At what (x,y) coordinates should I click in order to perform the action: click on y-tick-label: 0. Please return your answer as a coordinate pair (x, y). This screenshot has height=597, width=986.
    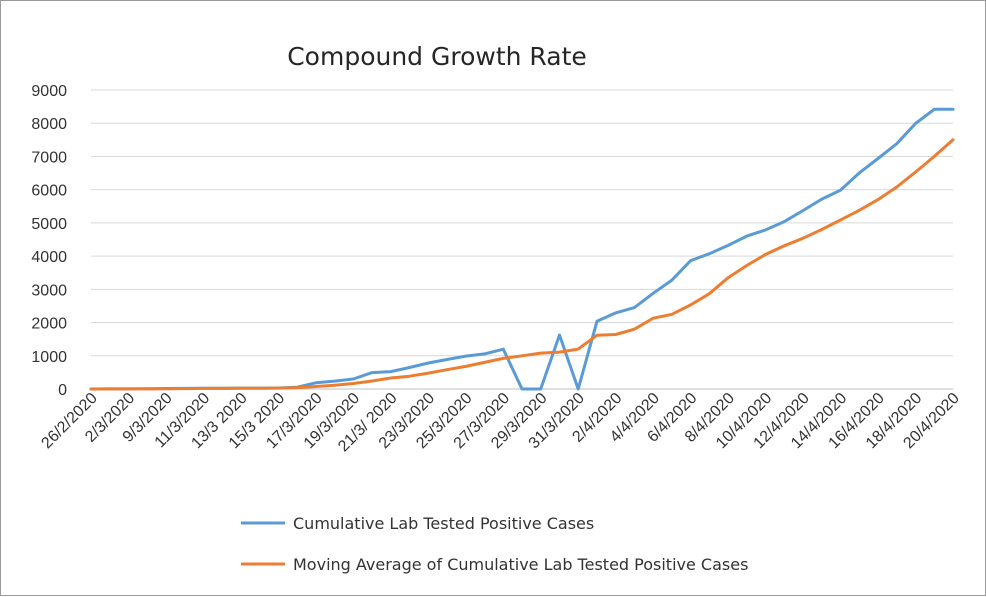
    Looking at the image, I should click on (62, 390).